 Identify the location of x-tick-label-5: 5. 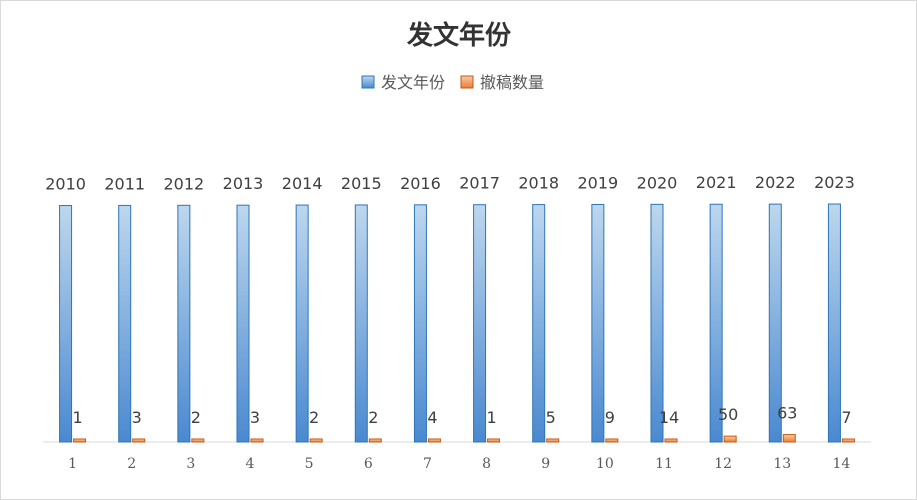
(309, 464).